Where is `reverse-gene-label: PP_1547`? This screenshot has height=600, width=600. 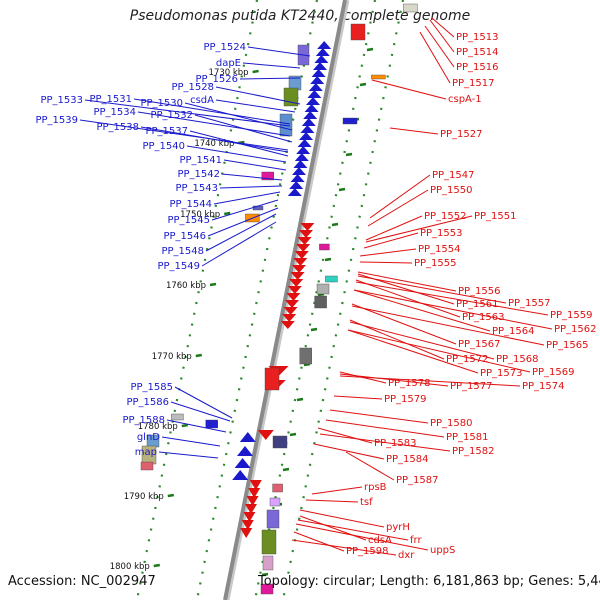
reverse-gene-label: PP_1547 is located at coordinates (453, 175).